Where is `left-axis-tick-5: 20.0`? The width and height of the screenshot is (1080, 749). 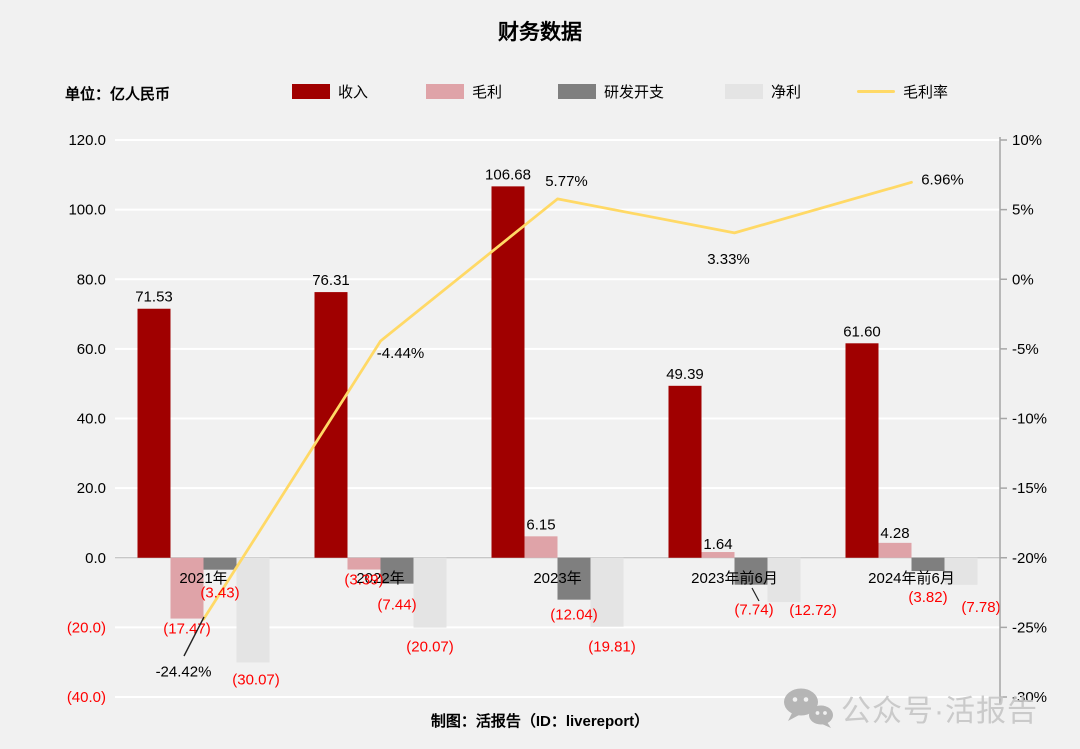 left-axis-tick-5: 20.0 is located at coordinates (91, 488).